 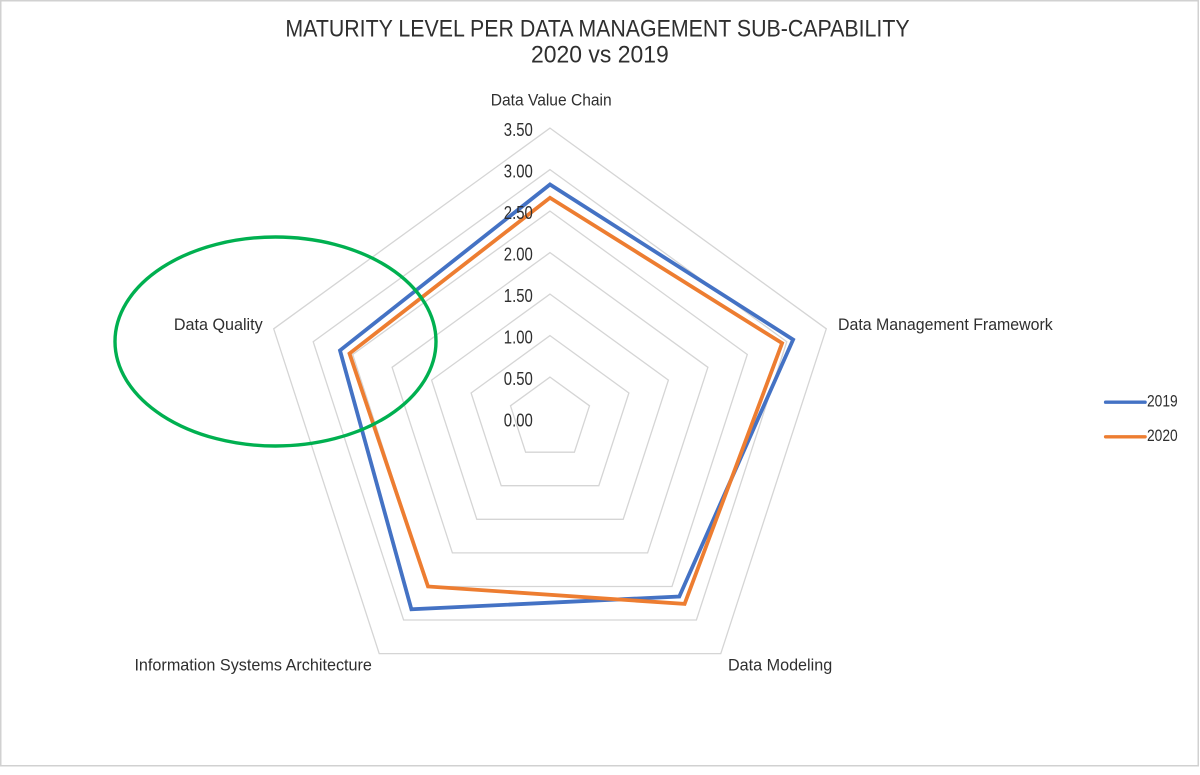 What do you see at coordinates (1162, 436) in the screenshot?
I see `svg-text: 2020` at bounding box center [1162, 436].